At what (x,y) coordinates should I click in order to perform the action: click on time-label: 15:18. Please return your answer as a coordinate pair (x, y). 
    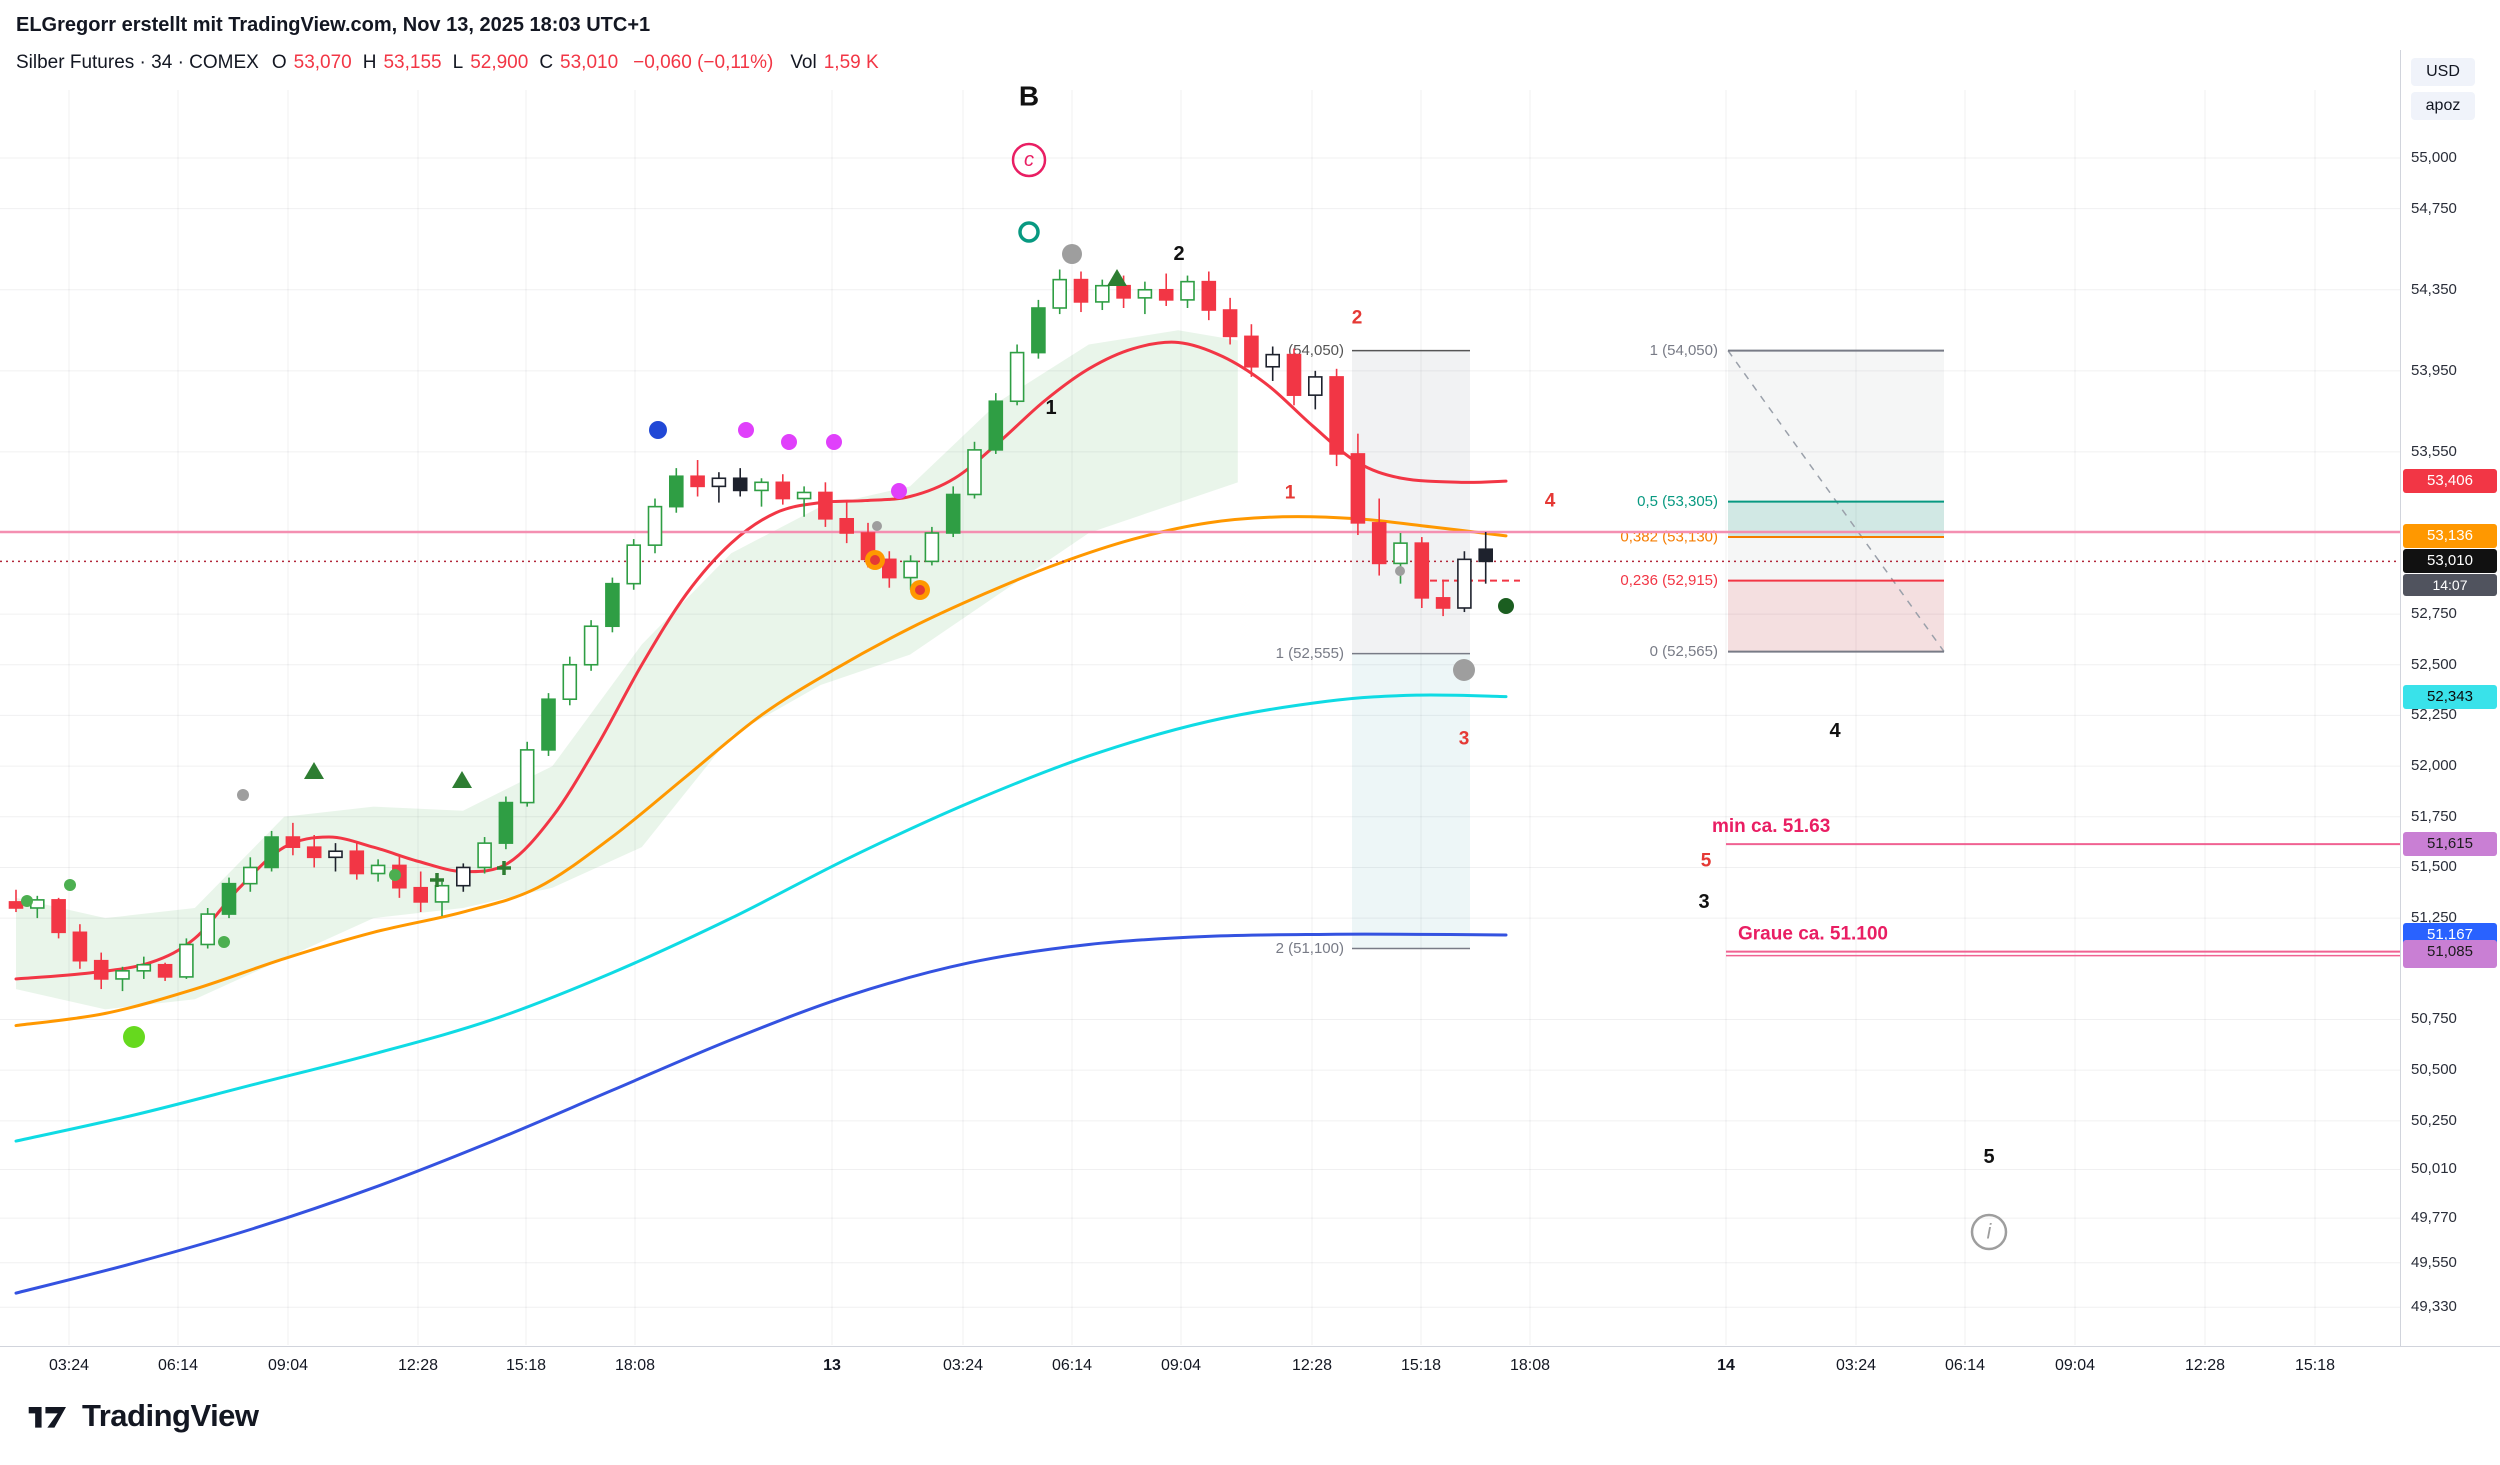
    Looking at the image, I should click on (2315, 1365).